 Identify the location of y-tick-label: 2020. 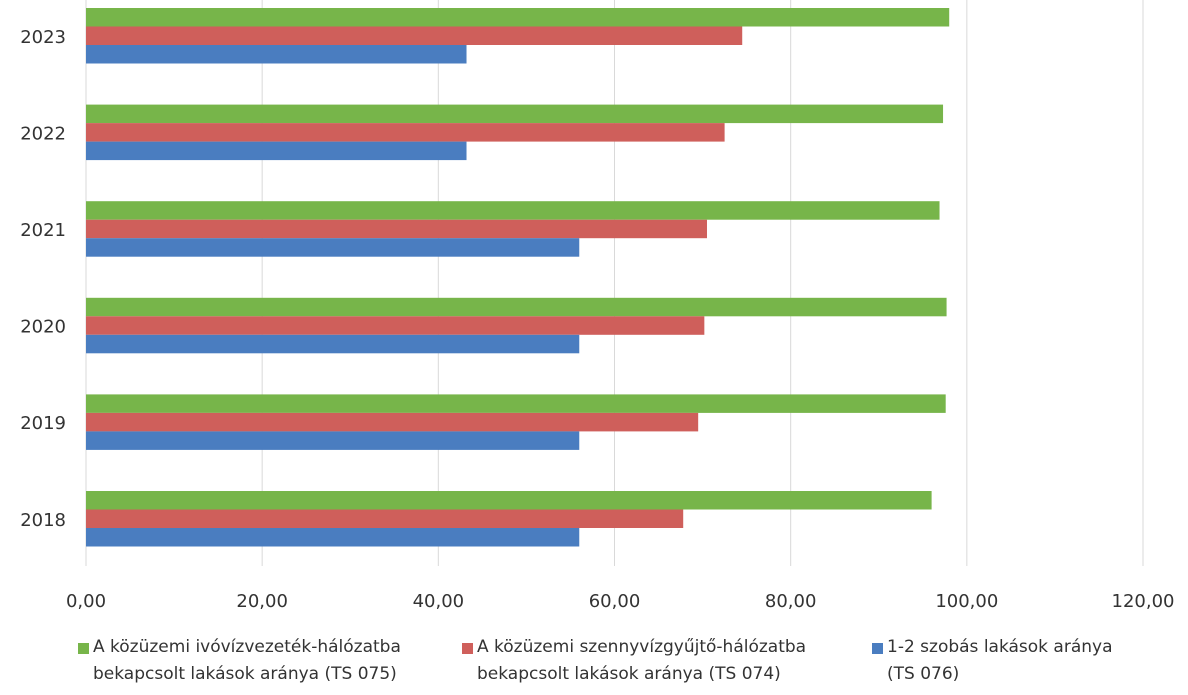
(43, 327).